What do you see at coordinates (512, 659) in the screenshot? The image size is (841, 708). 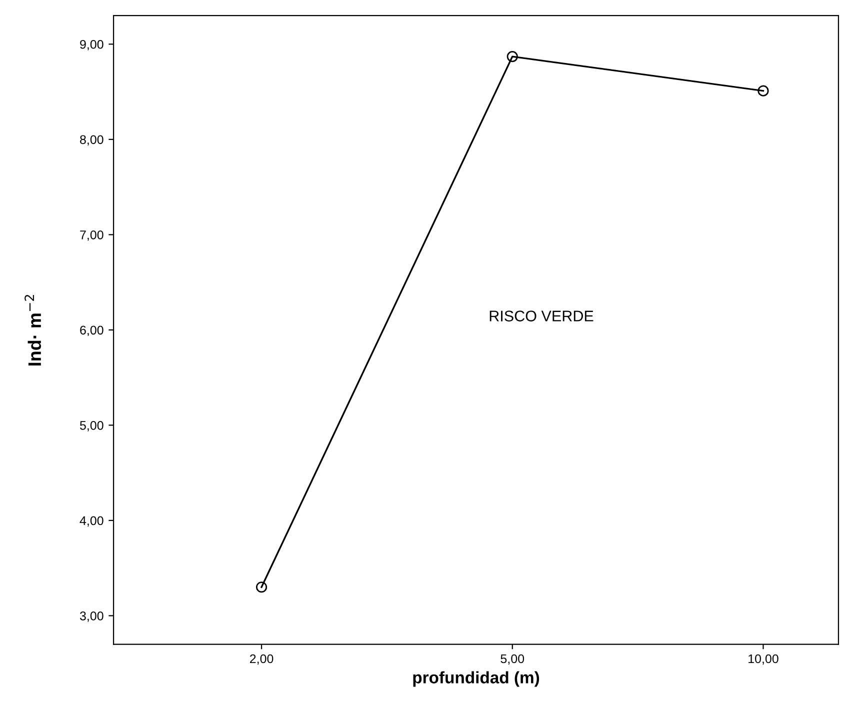 I see `x-tick-label: 5,00` at bounding box center [512, 659].